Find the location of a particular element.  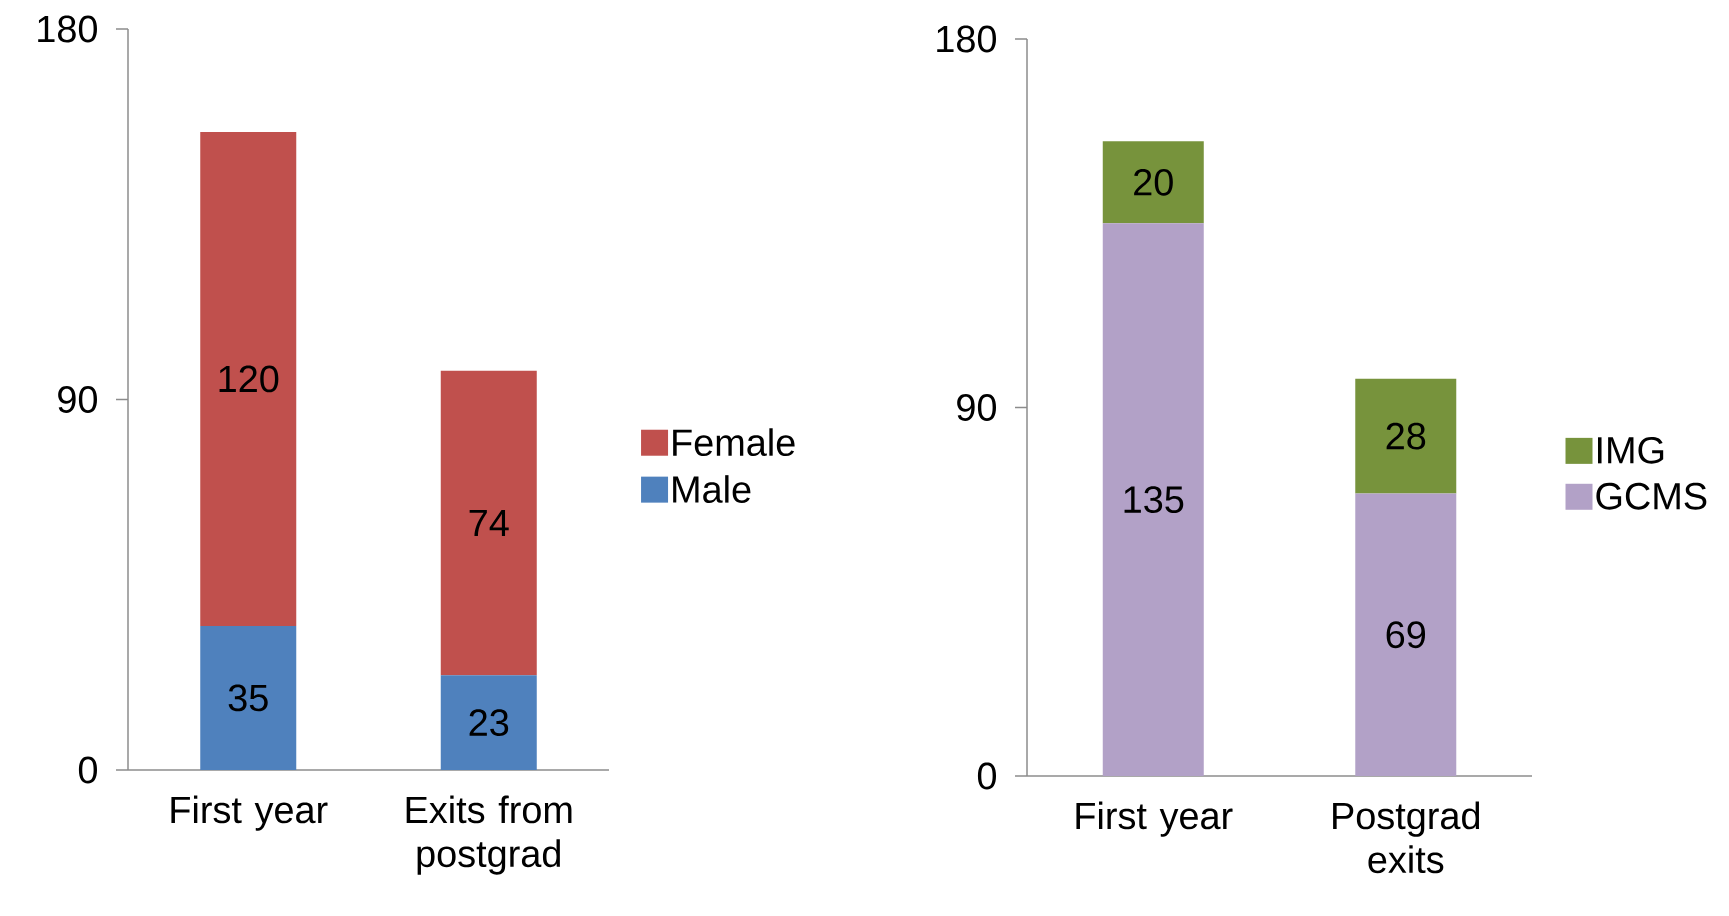

data-label: 74 is located at coordinates (489, 523).